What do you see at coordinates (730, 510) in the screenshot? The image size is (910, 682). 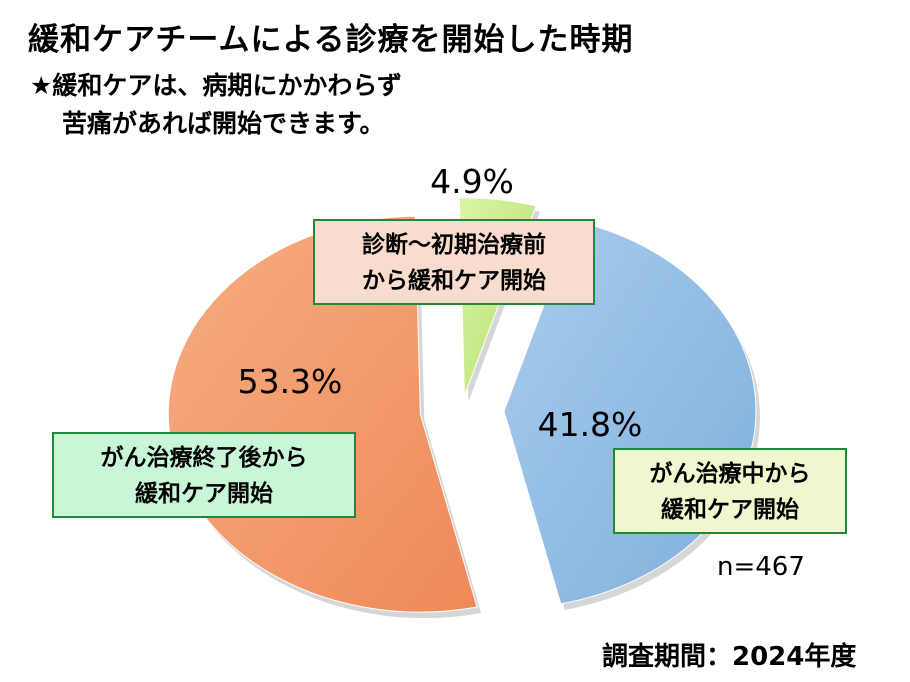 I see `slice-label-during-line2: 緩和ケア開始` at bounding box center [730, 510].